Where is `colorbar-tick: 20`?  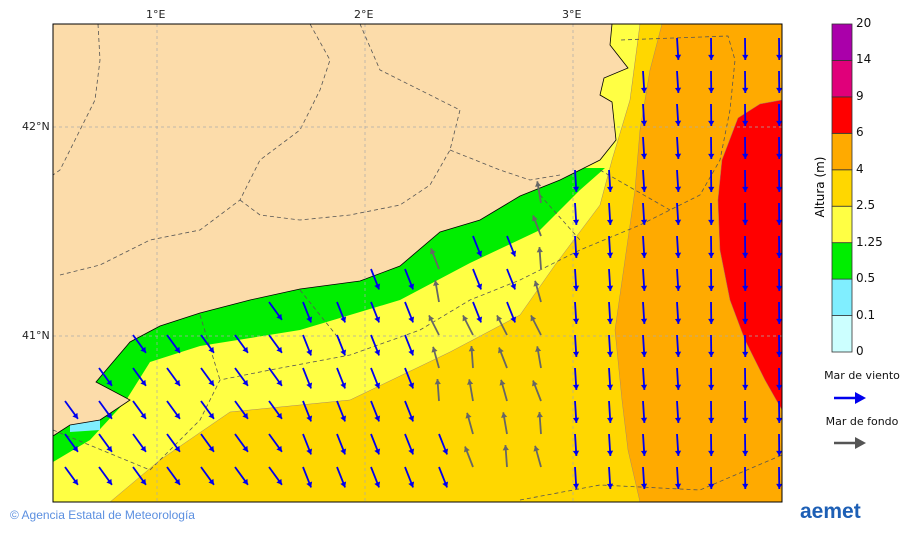 colorbar-tick: 20 is located at coordinates (864, 23).